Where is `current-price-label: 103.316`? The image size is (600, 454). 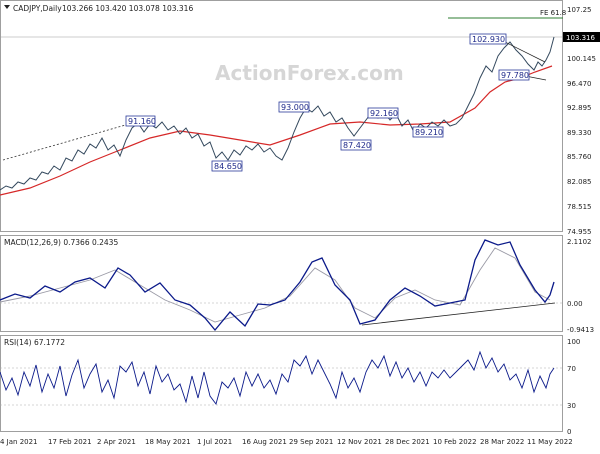 current-price-label: 103.316 is located at coordinates (580, 38).